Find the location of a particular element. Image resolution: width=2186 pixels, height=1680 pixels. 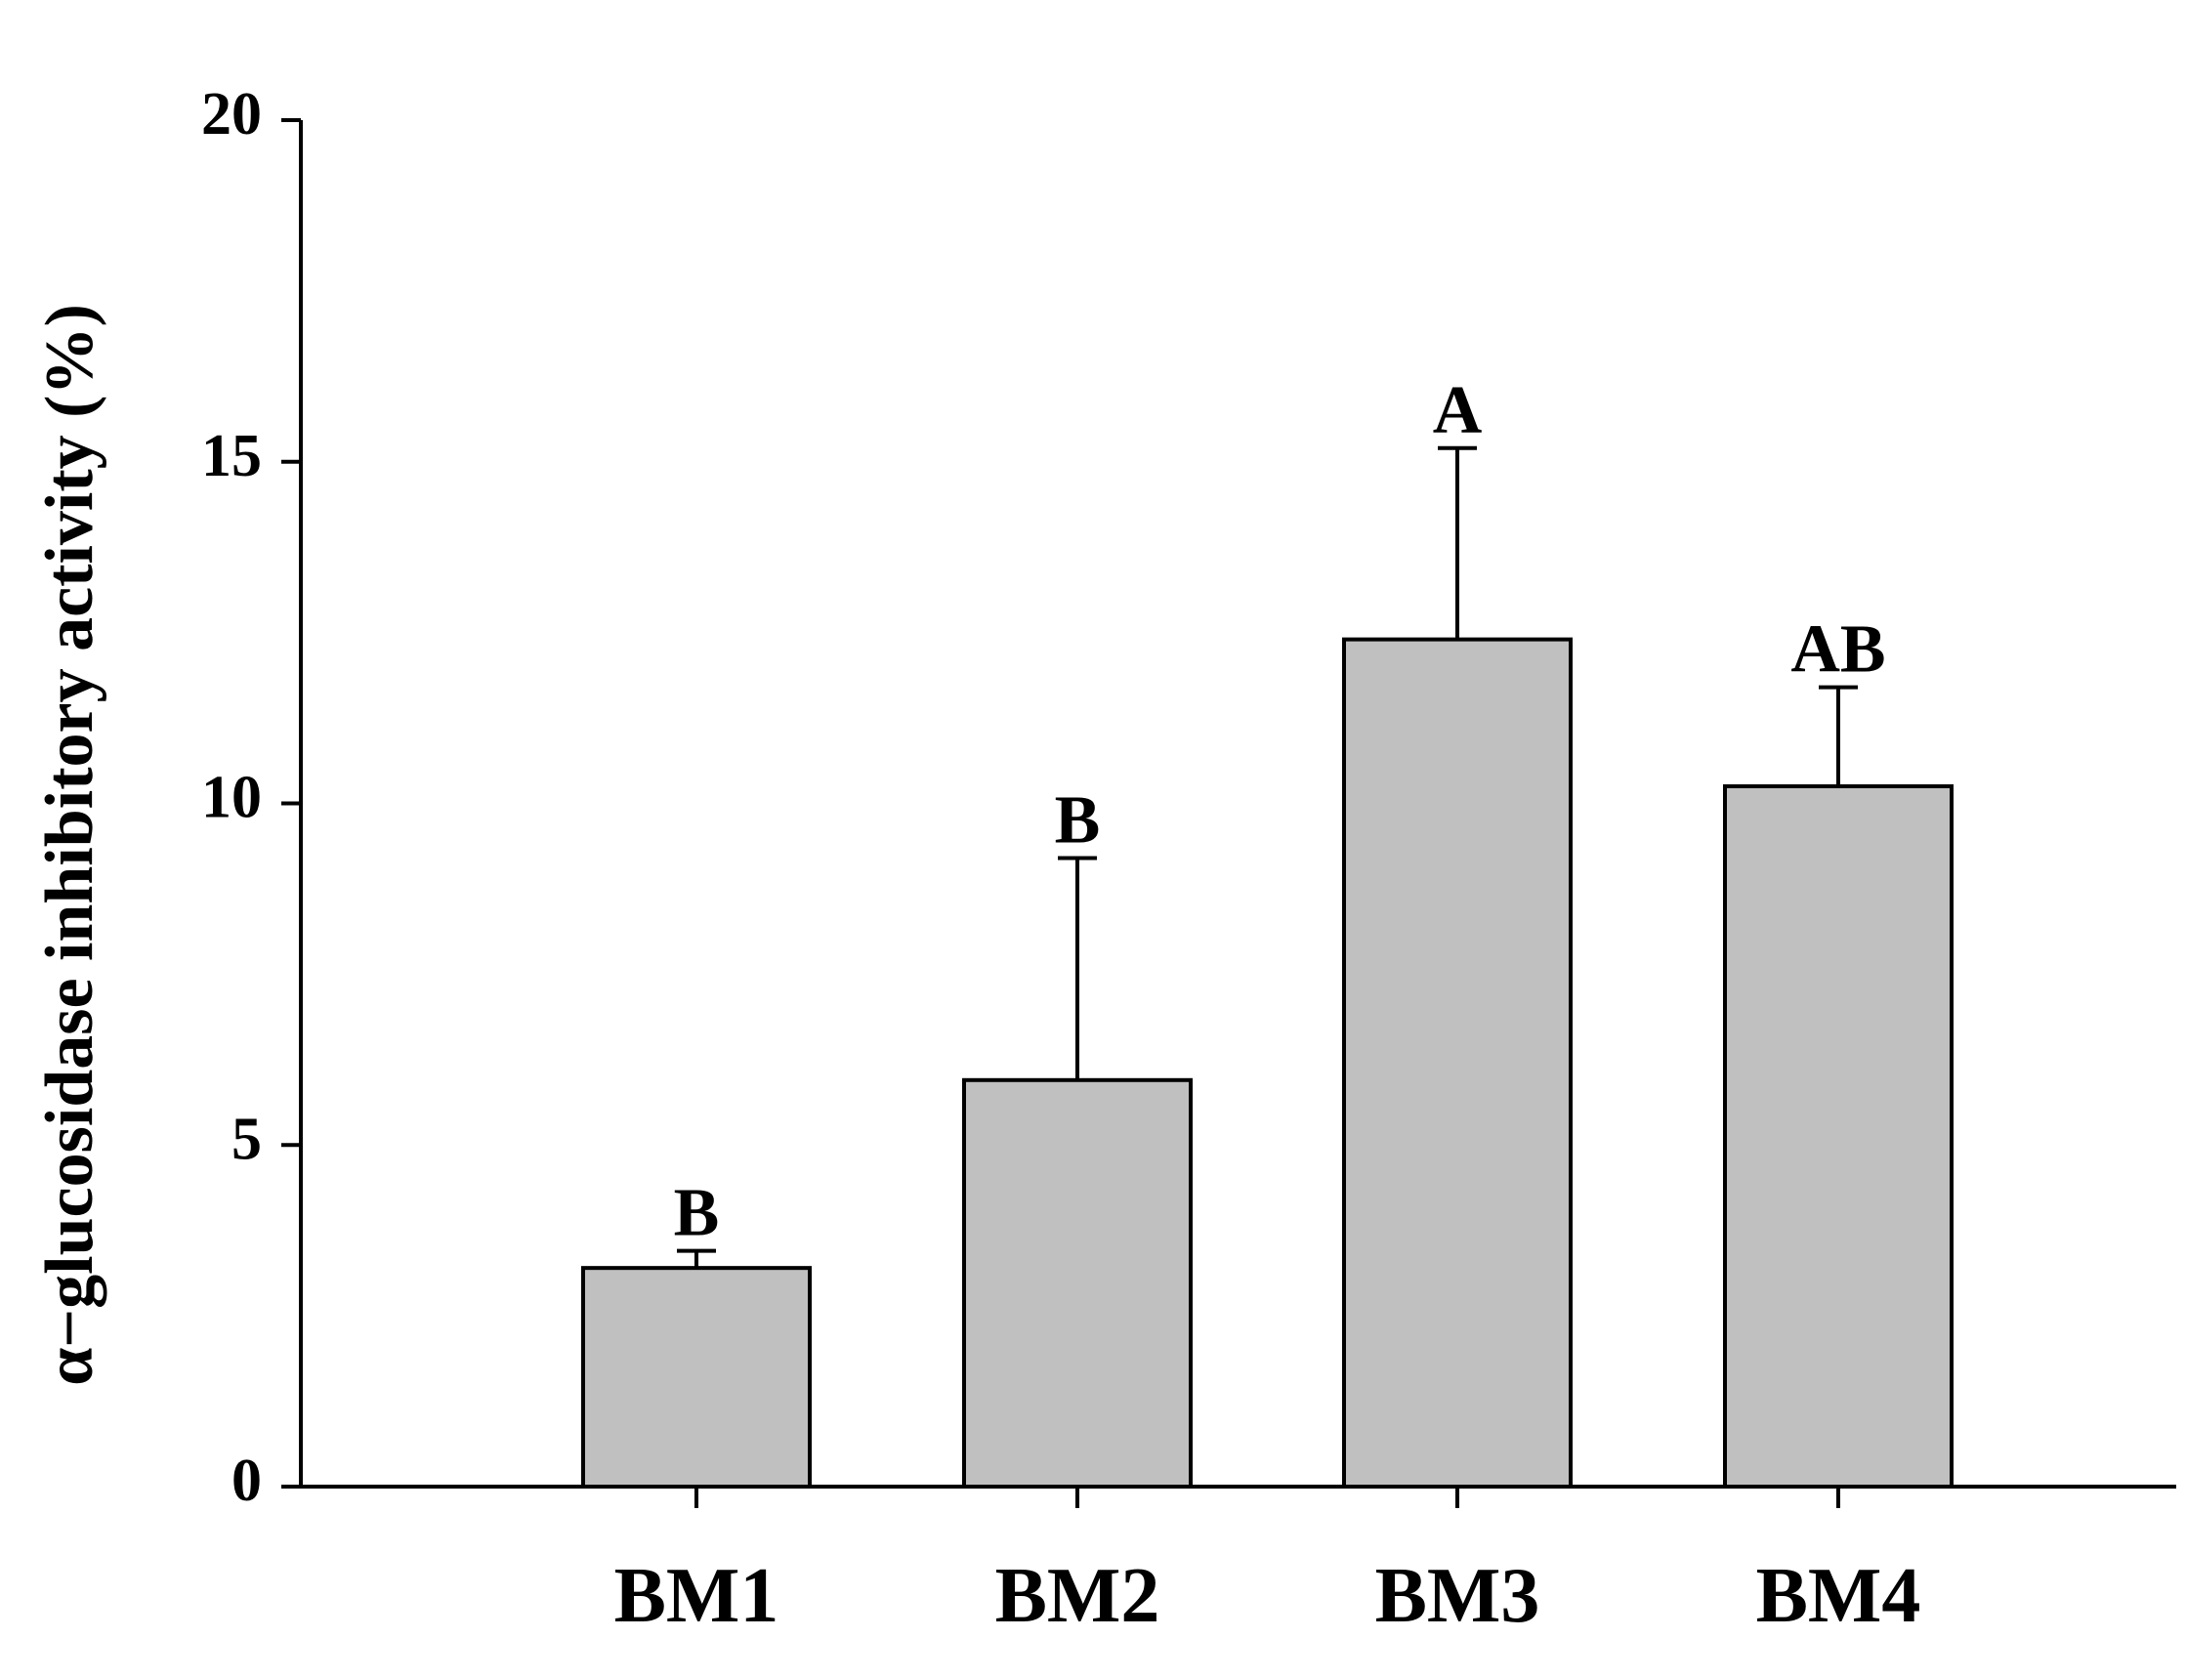

x-tick-label: BM3 is located at coordinates (1458, 1596).